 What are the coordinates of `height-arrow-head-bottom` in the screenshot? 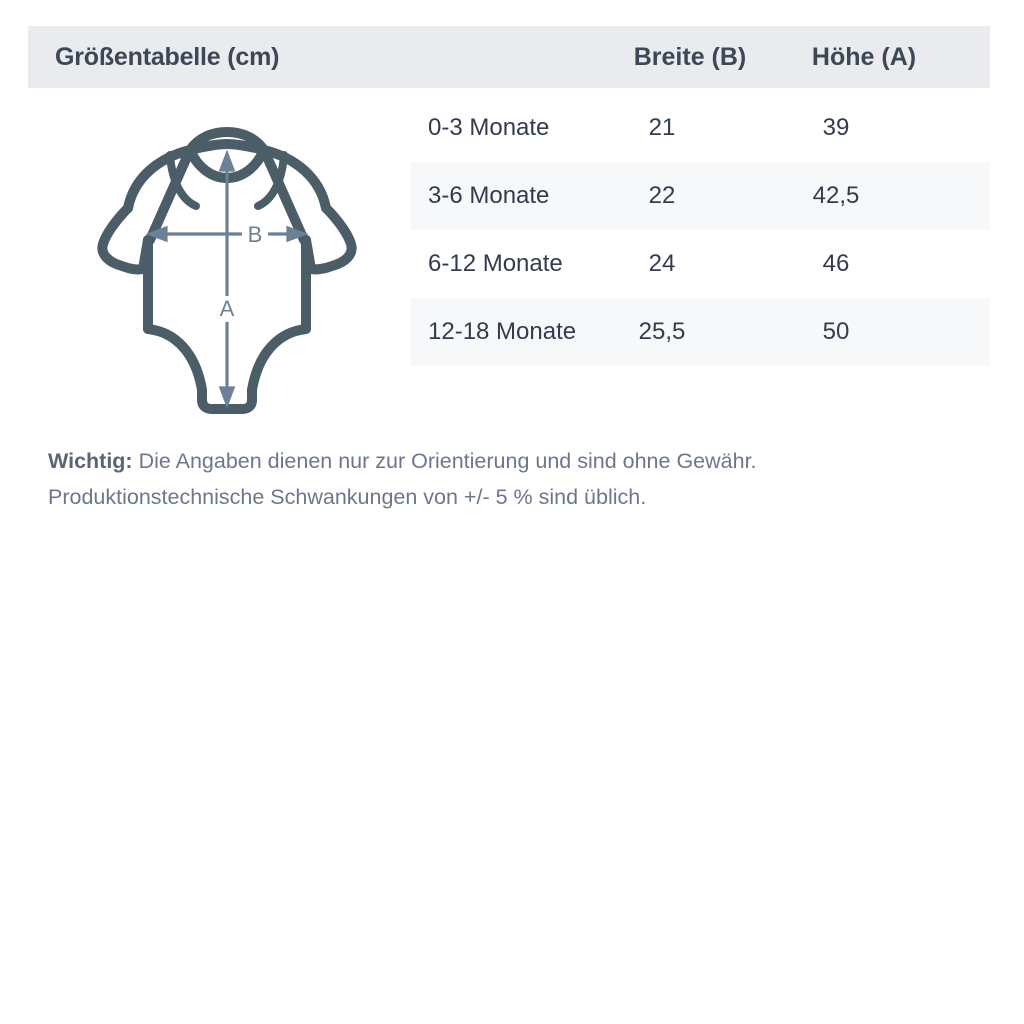 It's located at (227, 397).